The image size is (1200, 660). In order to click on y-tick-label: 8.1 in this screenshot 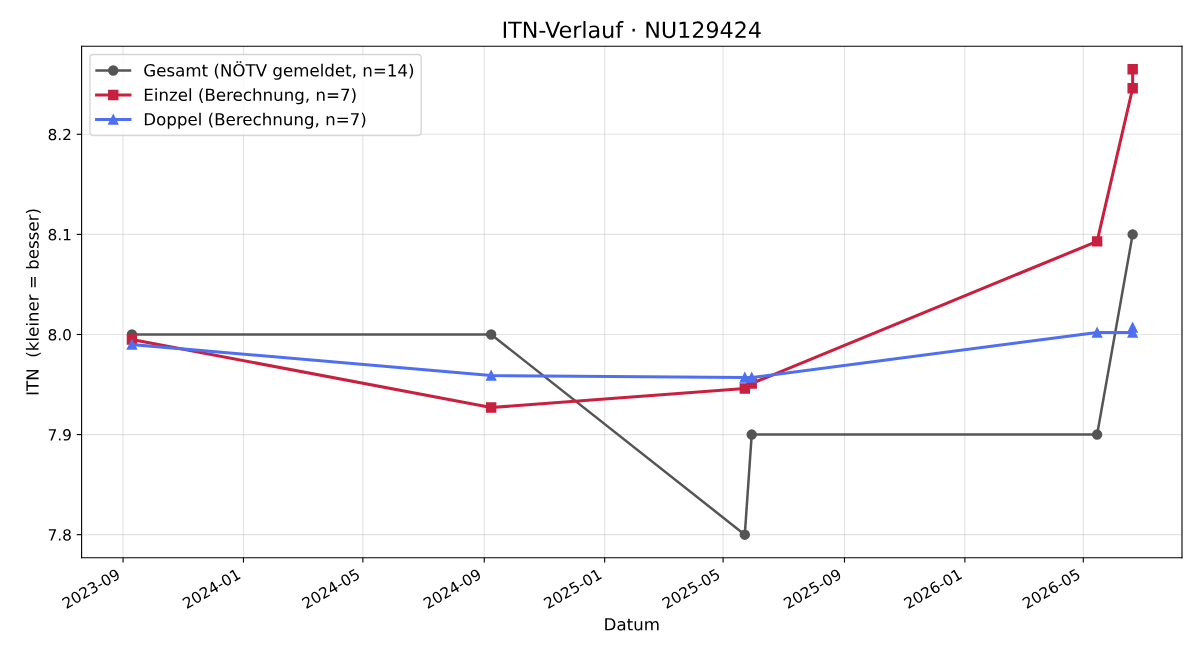, I will do `click(59, 234)`.